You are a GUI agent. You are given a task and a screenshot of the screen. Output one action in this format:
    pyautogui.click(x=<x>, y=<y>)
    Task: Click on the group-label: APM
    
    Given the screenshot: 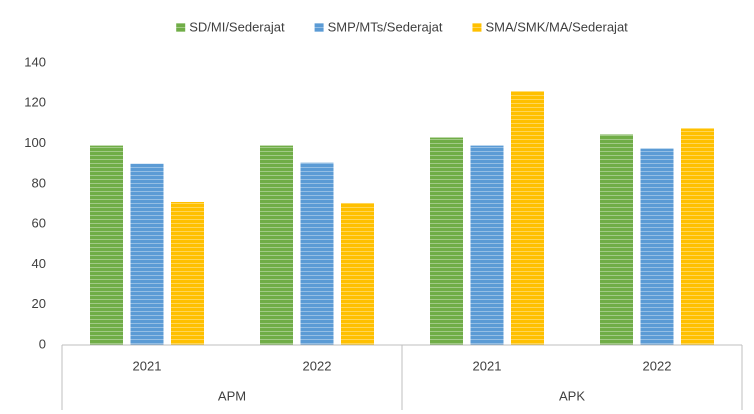 What is the action you would take?
    pyautogui.click(x=232, y=395)
    